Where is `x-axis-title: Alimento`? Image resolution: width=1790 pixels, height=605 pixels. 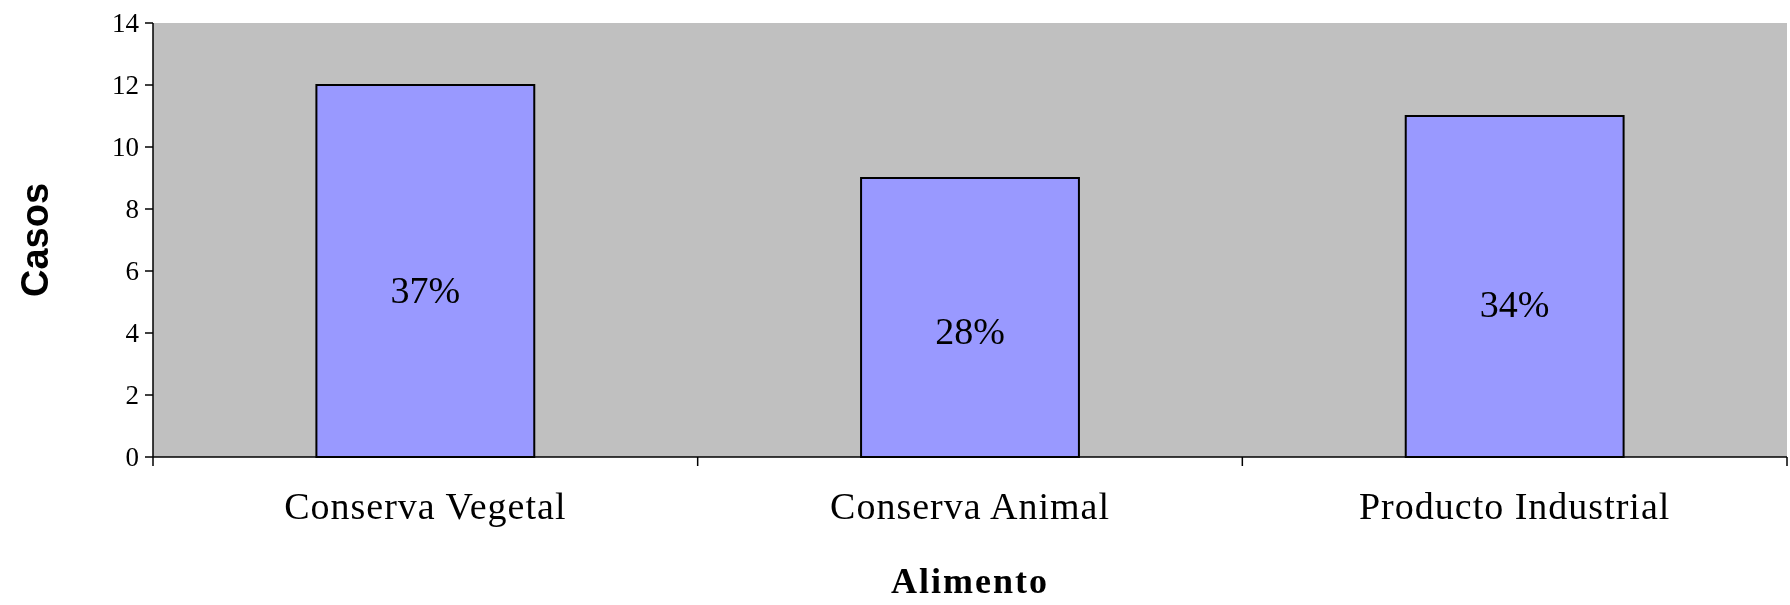
x-axis-title: Alimento is located at coordinates (970, 581).